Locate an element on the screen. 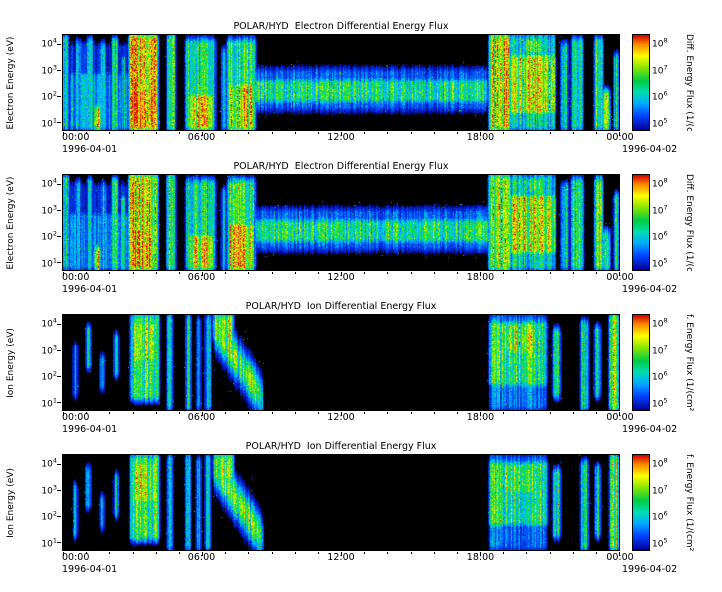 Image resolution: width=722 pixels, height=592 pixels. y-tick-label: 10¹ is located at coordinates (49, 263).